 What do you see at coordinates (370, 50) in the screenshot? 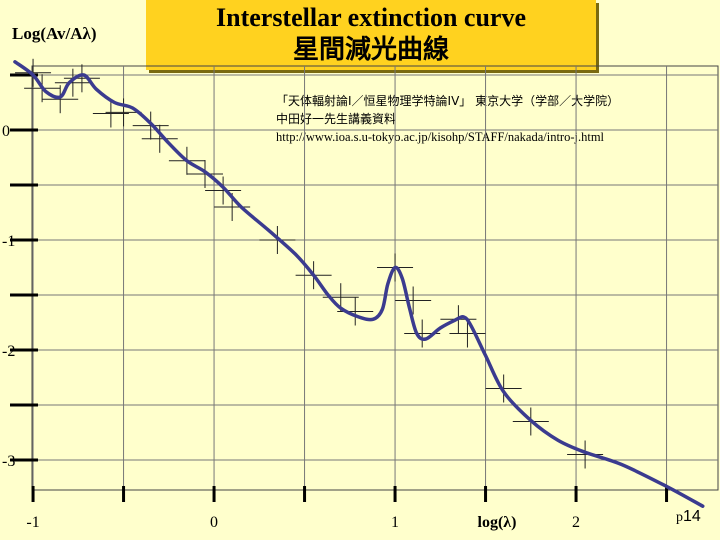
I see `chart-title-japanese: 星間減光曲線` at bounding box center [370, 50].